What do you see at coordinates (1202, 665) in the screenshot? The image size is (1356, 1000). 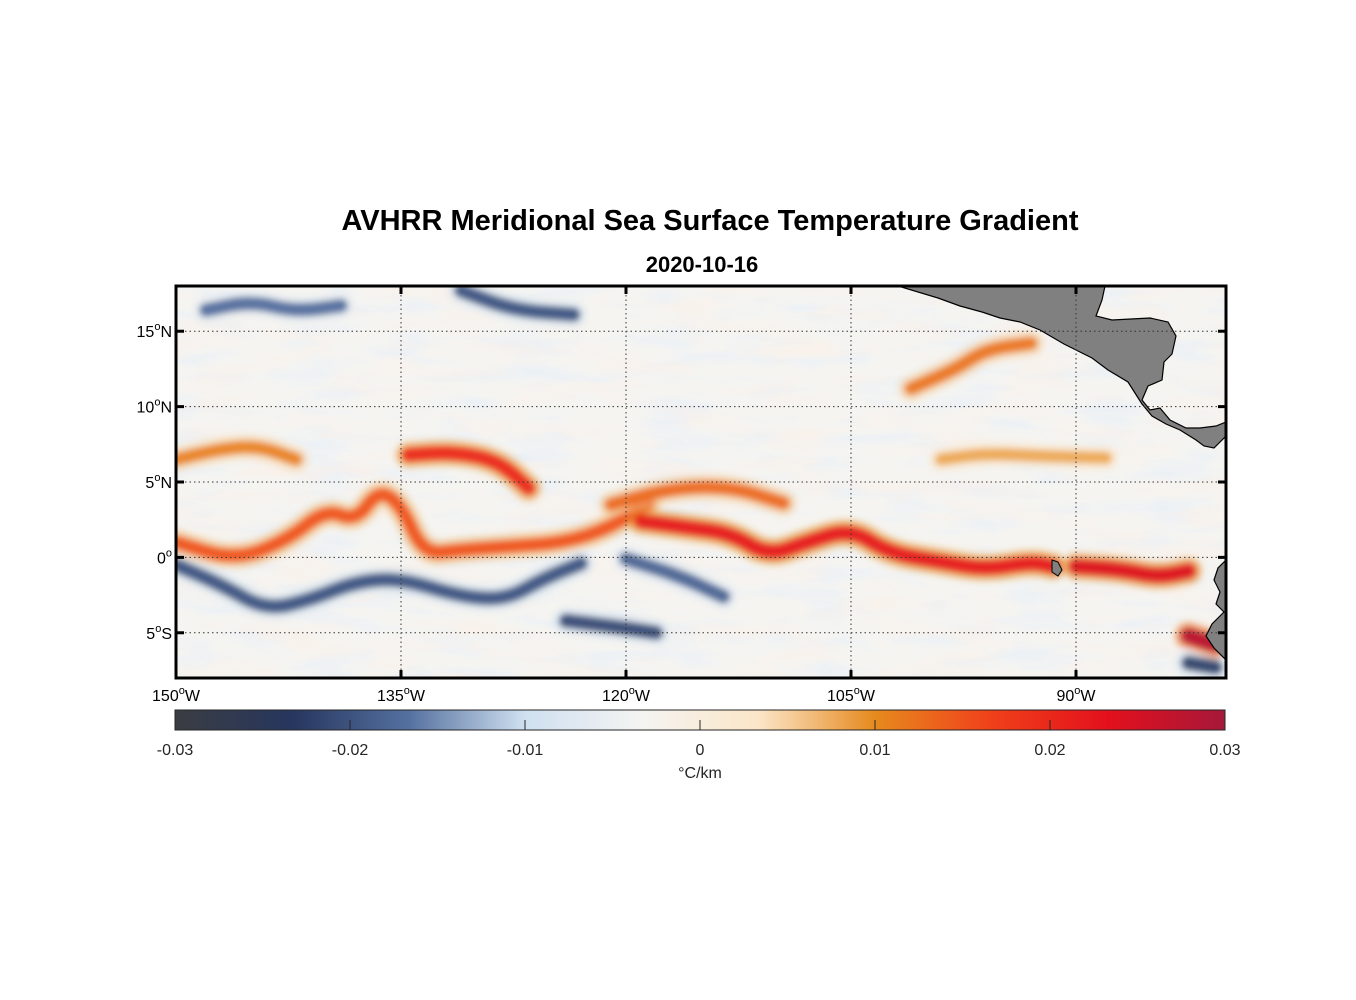 I see `ecuador-coast-trough` at bounding box center [1202, 665].